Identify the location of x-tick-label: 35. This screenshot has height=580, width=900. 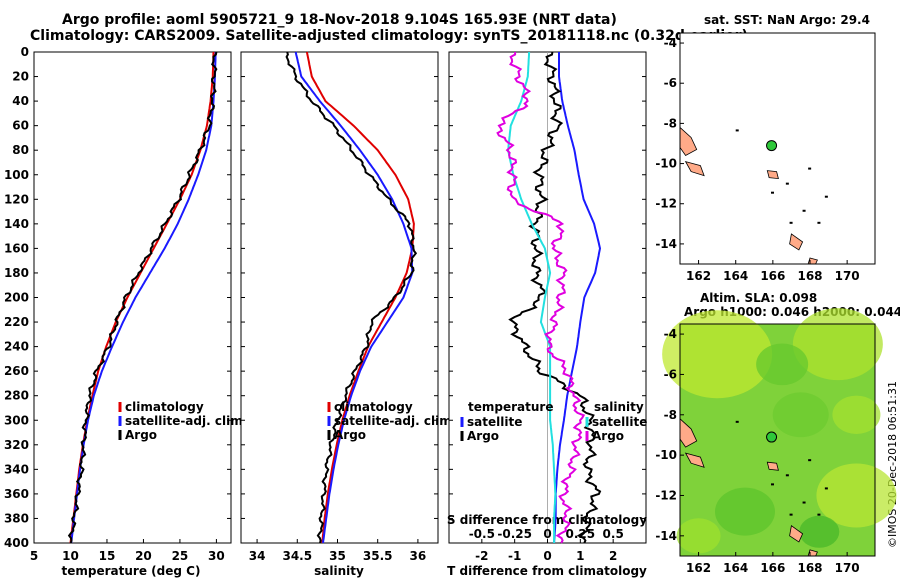
(337, 556).